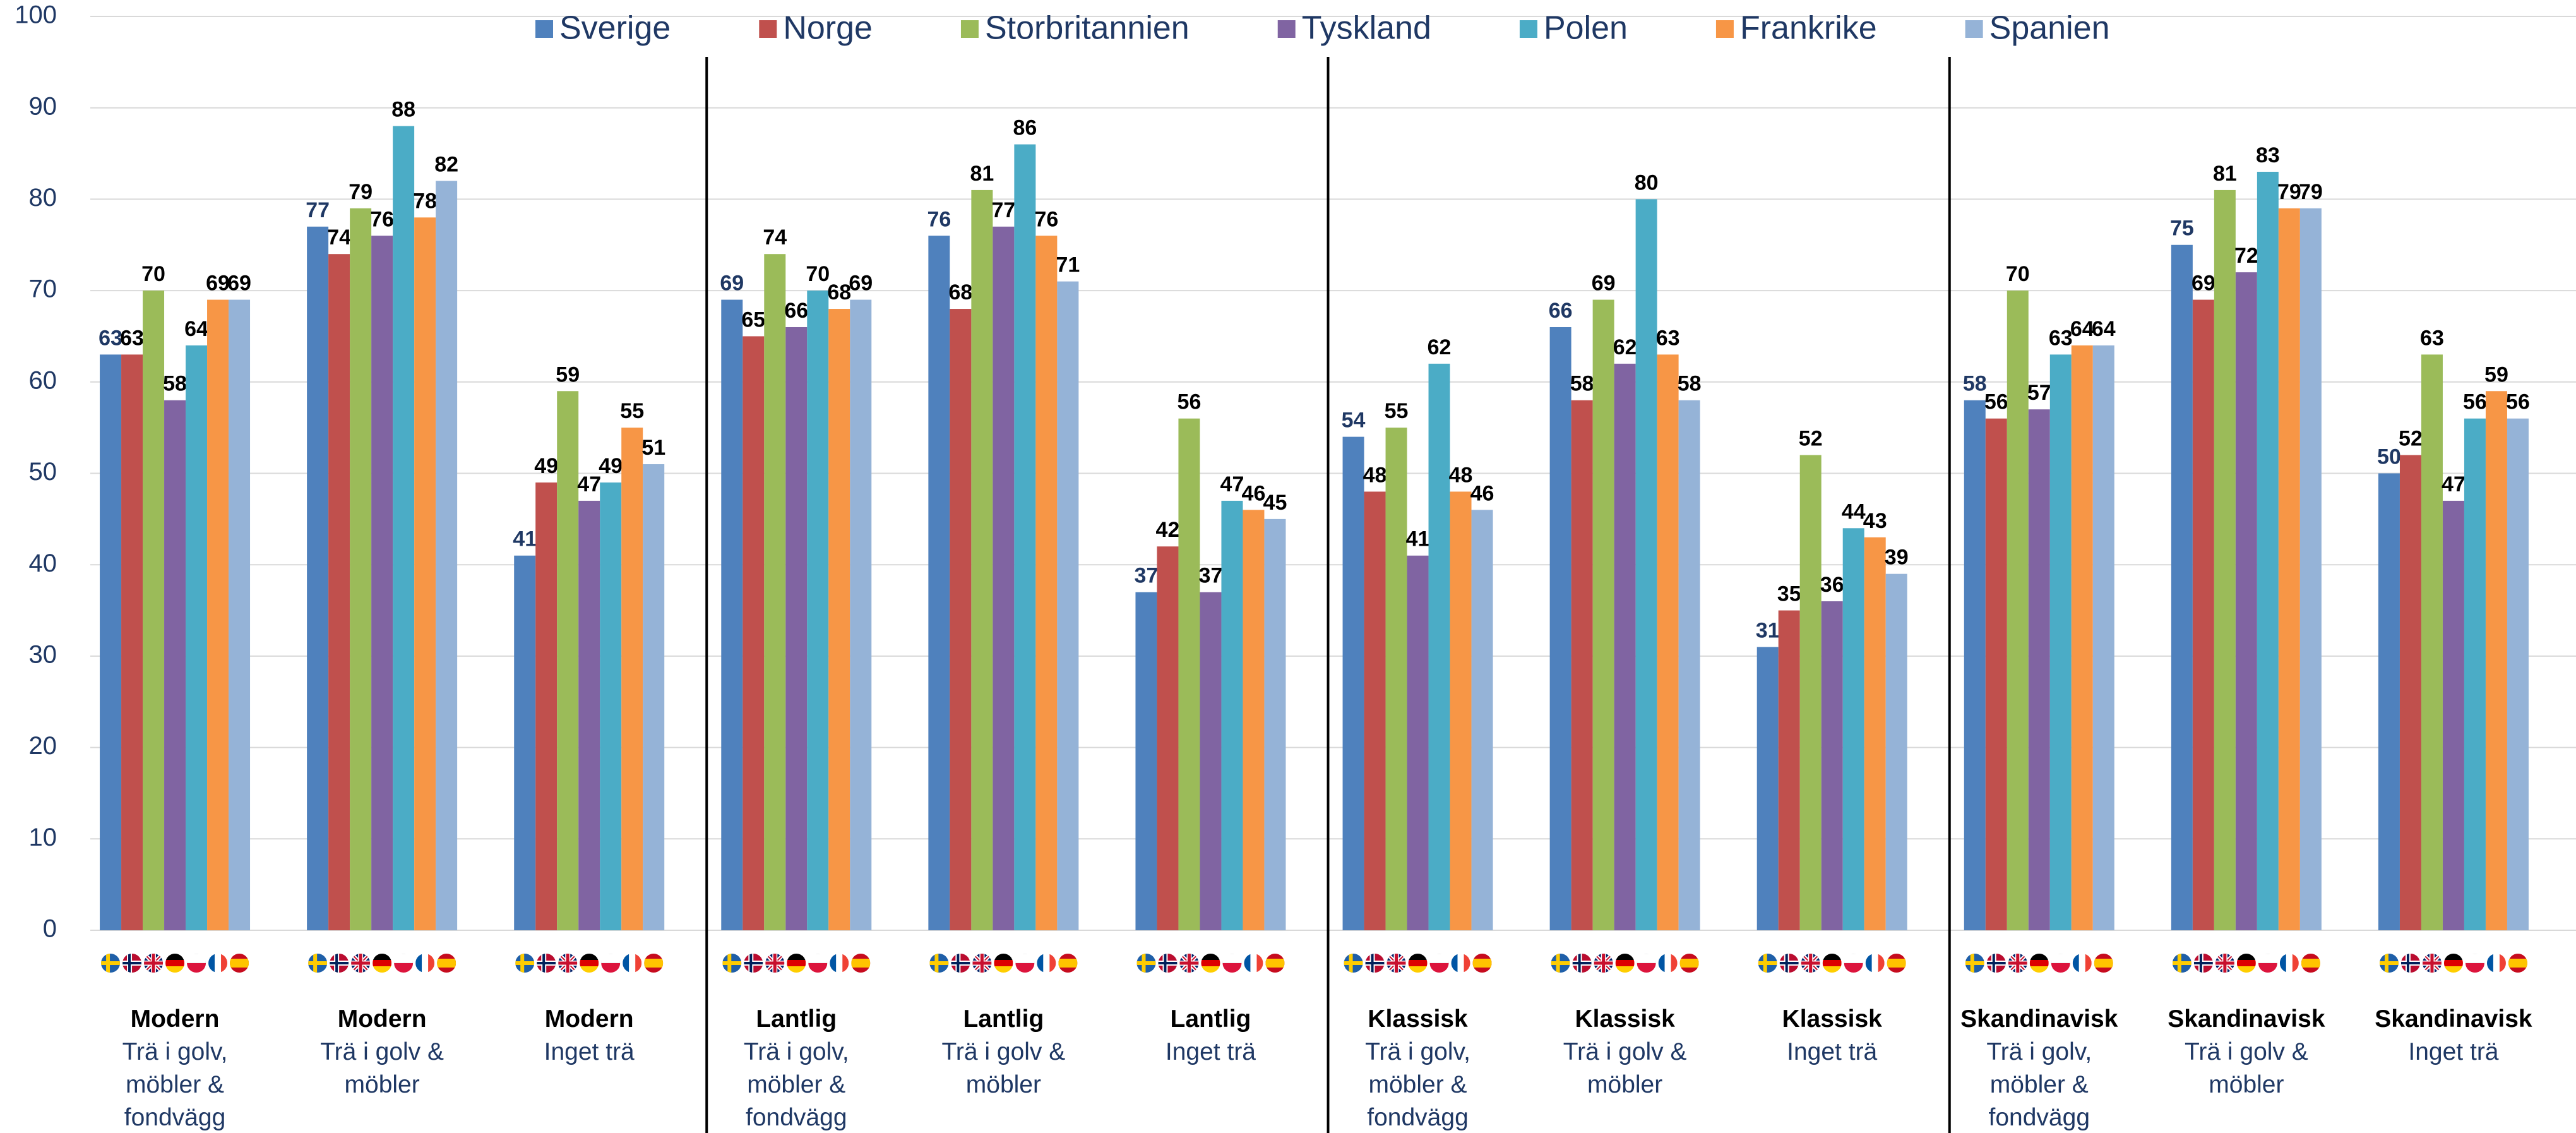 The image size is (2576, 1133). What do you see at coordinates (2453, 1036) in the screenshot?
I see `x-tick-label: Skandinavisk Inget trä` at bounding box center [2453, 1036].